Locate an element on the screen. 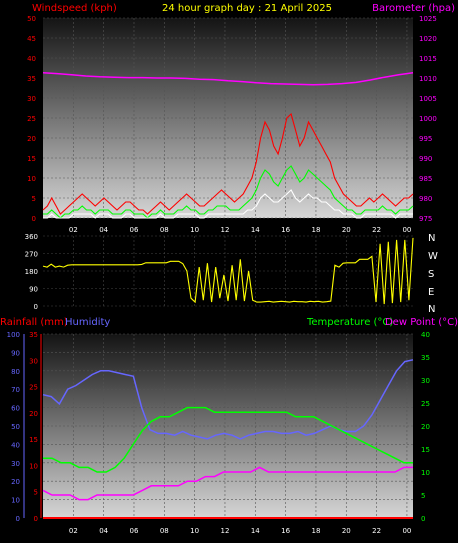  direction-gridlines is located at coordinates (228, 271).